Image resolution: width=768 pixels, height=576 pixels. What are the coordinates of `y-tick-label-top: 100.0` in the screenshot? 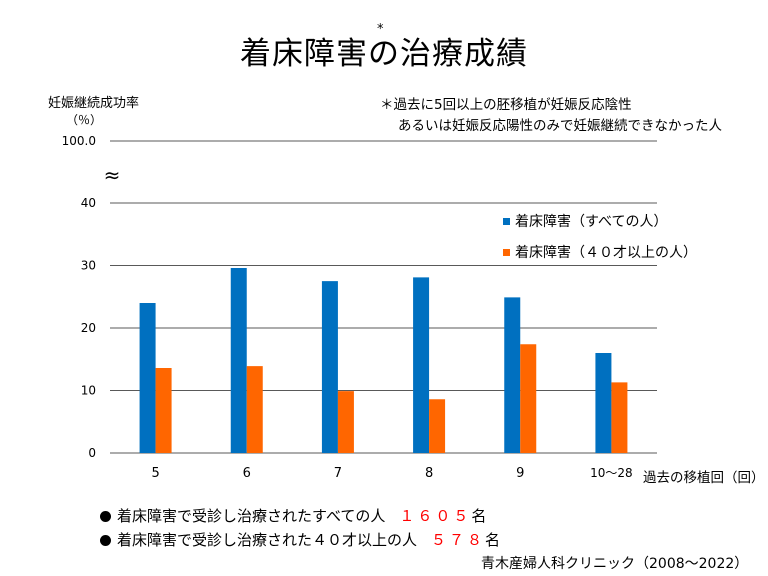 It's located at (79, 141).